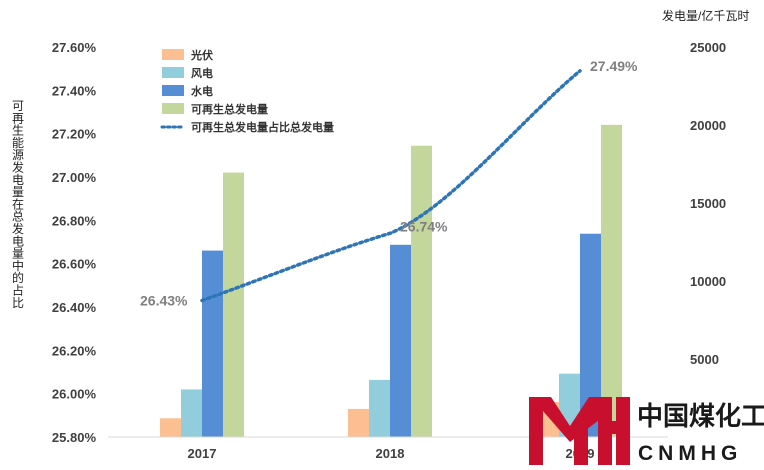 This screenshot has height=470, width=764. What do you see at coordinates (74, 437) in the screenshot?
I see `y1-tick-label: 25.80%` at bounding box center [74, 437].